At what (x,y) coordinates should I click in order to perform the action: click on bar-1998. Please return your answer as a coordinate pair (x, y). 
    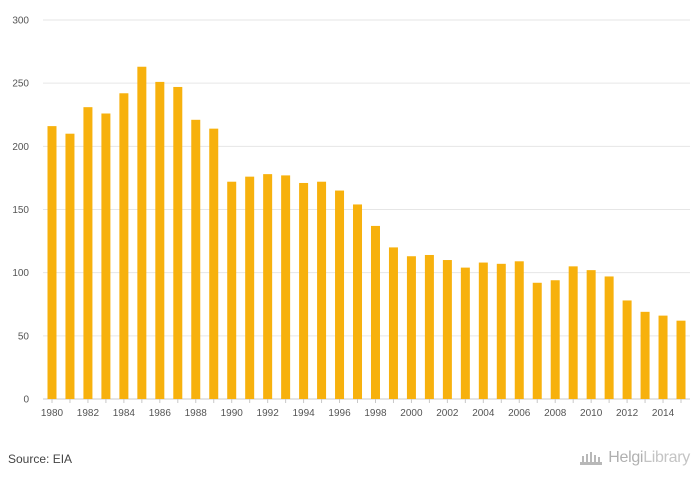
    Looking at the image, I should click on (375, 312).